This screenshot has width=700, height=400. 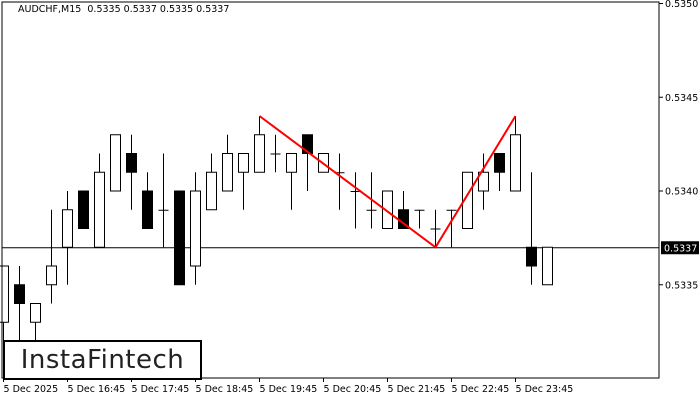 What do you see at coordinates (681, 5) in the screenshot?
I see `y-tick-label: 0.5350` at bounding box center [681, 5].